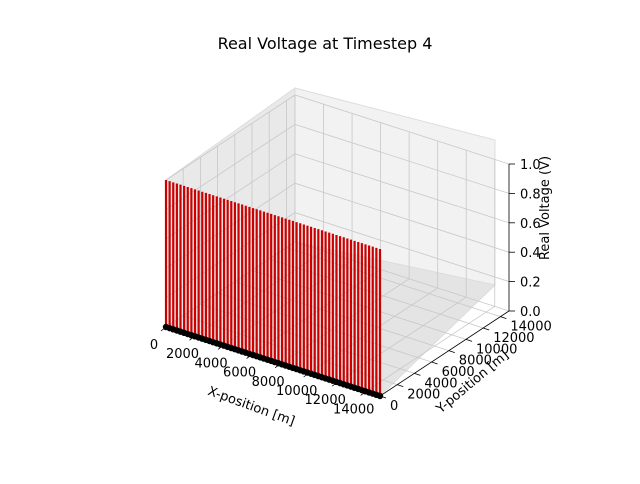 Image resolution: width=640 pixels, height=484 pixels. Describe the element at coordinates (325, 43) in the screenshot. I see `chart-title: Real Voltage at Timestep 4` at that location.